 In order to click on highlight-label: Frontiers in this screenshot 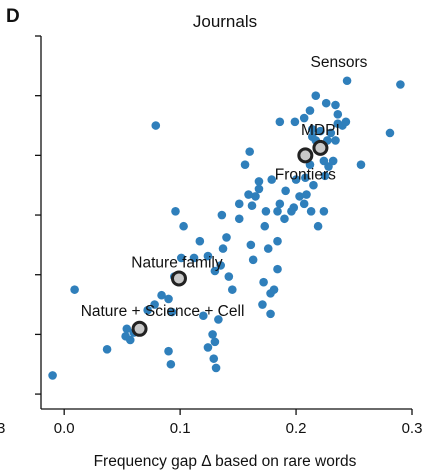, I will do `click(305, 174)`.